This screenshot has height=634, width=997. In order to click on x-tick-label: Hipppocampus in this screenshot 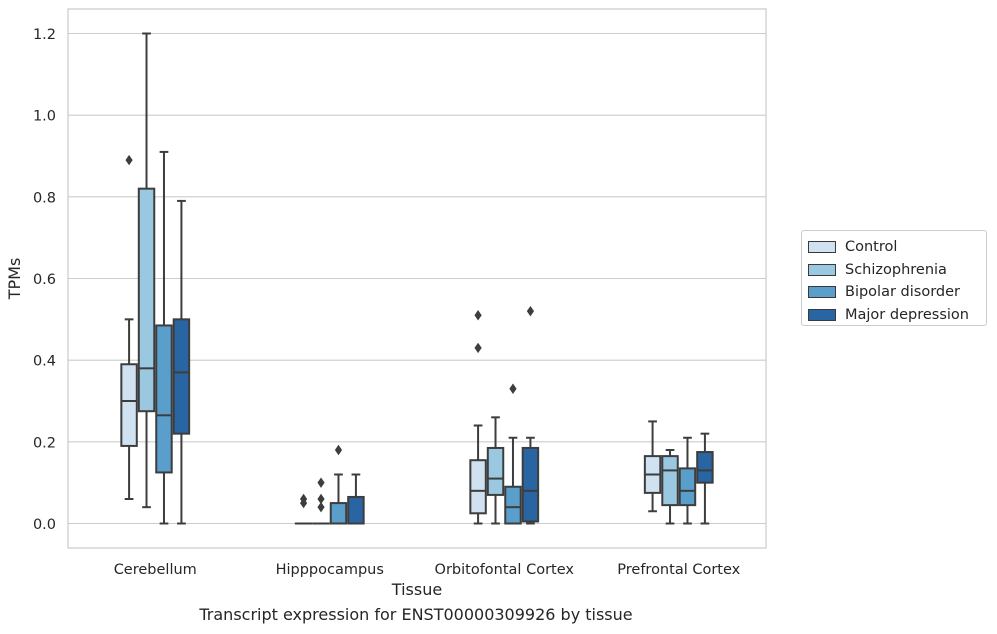, I will do `click(330, 570)`.